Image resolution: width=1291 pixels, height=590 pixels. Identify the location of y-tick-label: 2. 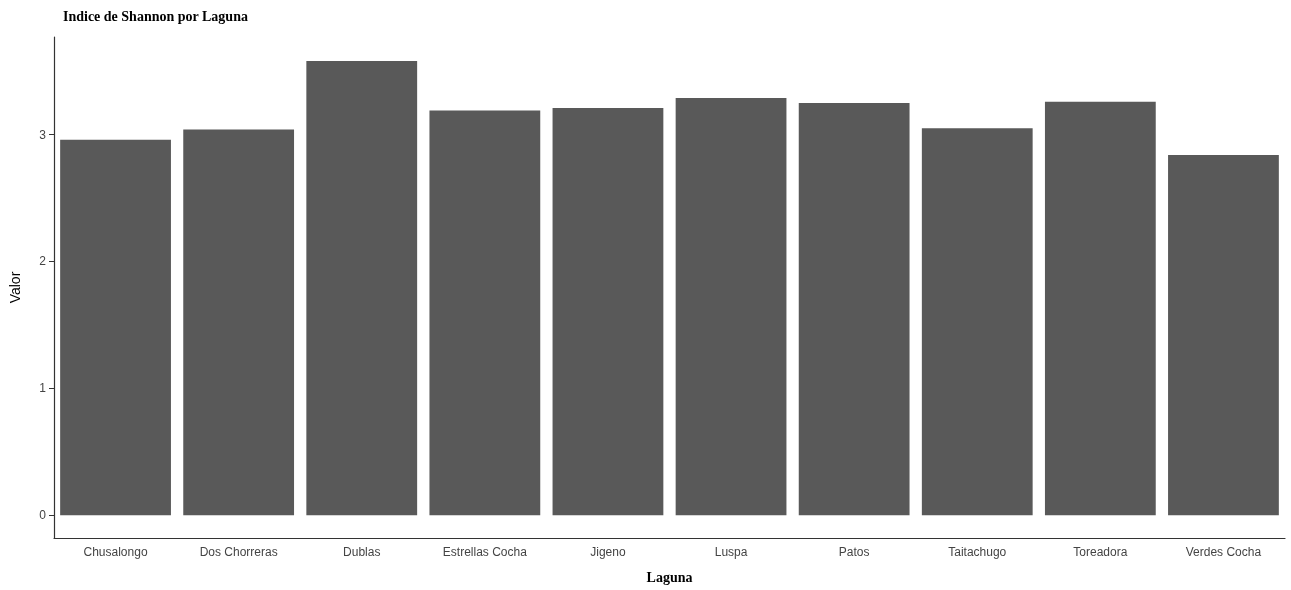
(43, 261).